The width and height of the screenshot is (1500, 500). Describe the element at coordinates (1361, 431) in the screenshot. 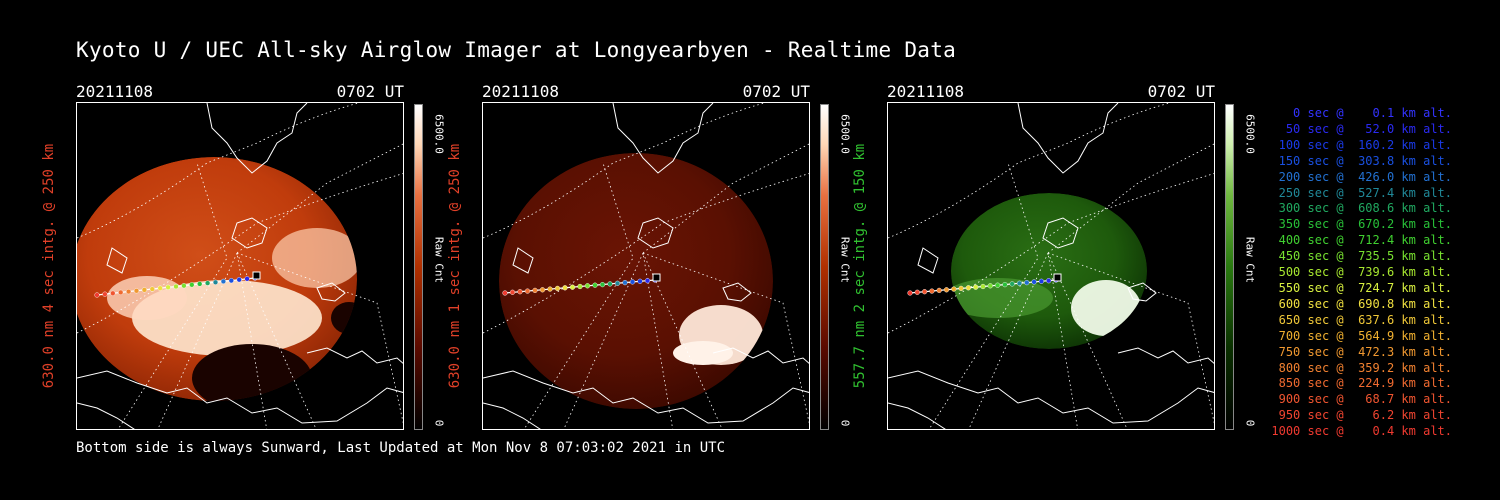

I see `legend-entry: 1000 sec @ 0.4 km alt.` at that location.